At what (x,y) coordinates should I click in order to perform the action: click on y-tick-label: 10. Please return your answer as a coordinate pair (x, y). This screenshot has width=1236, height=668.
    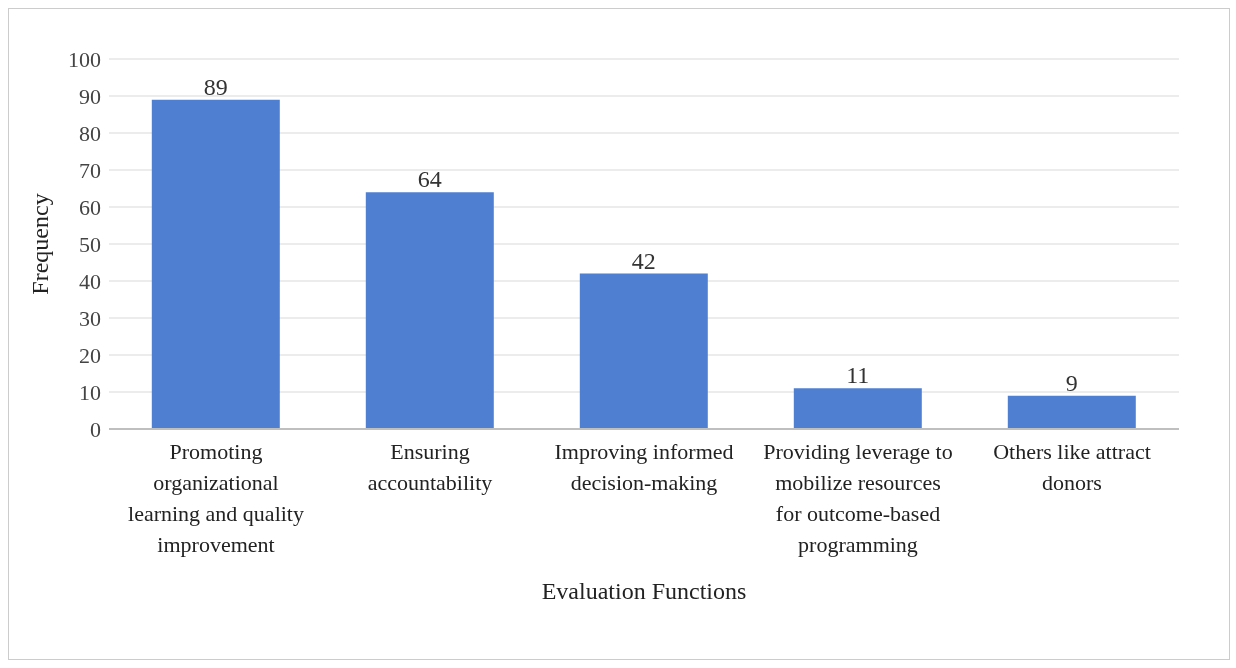
    Looking at the image, I should click on (90, 392).